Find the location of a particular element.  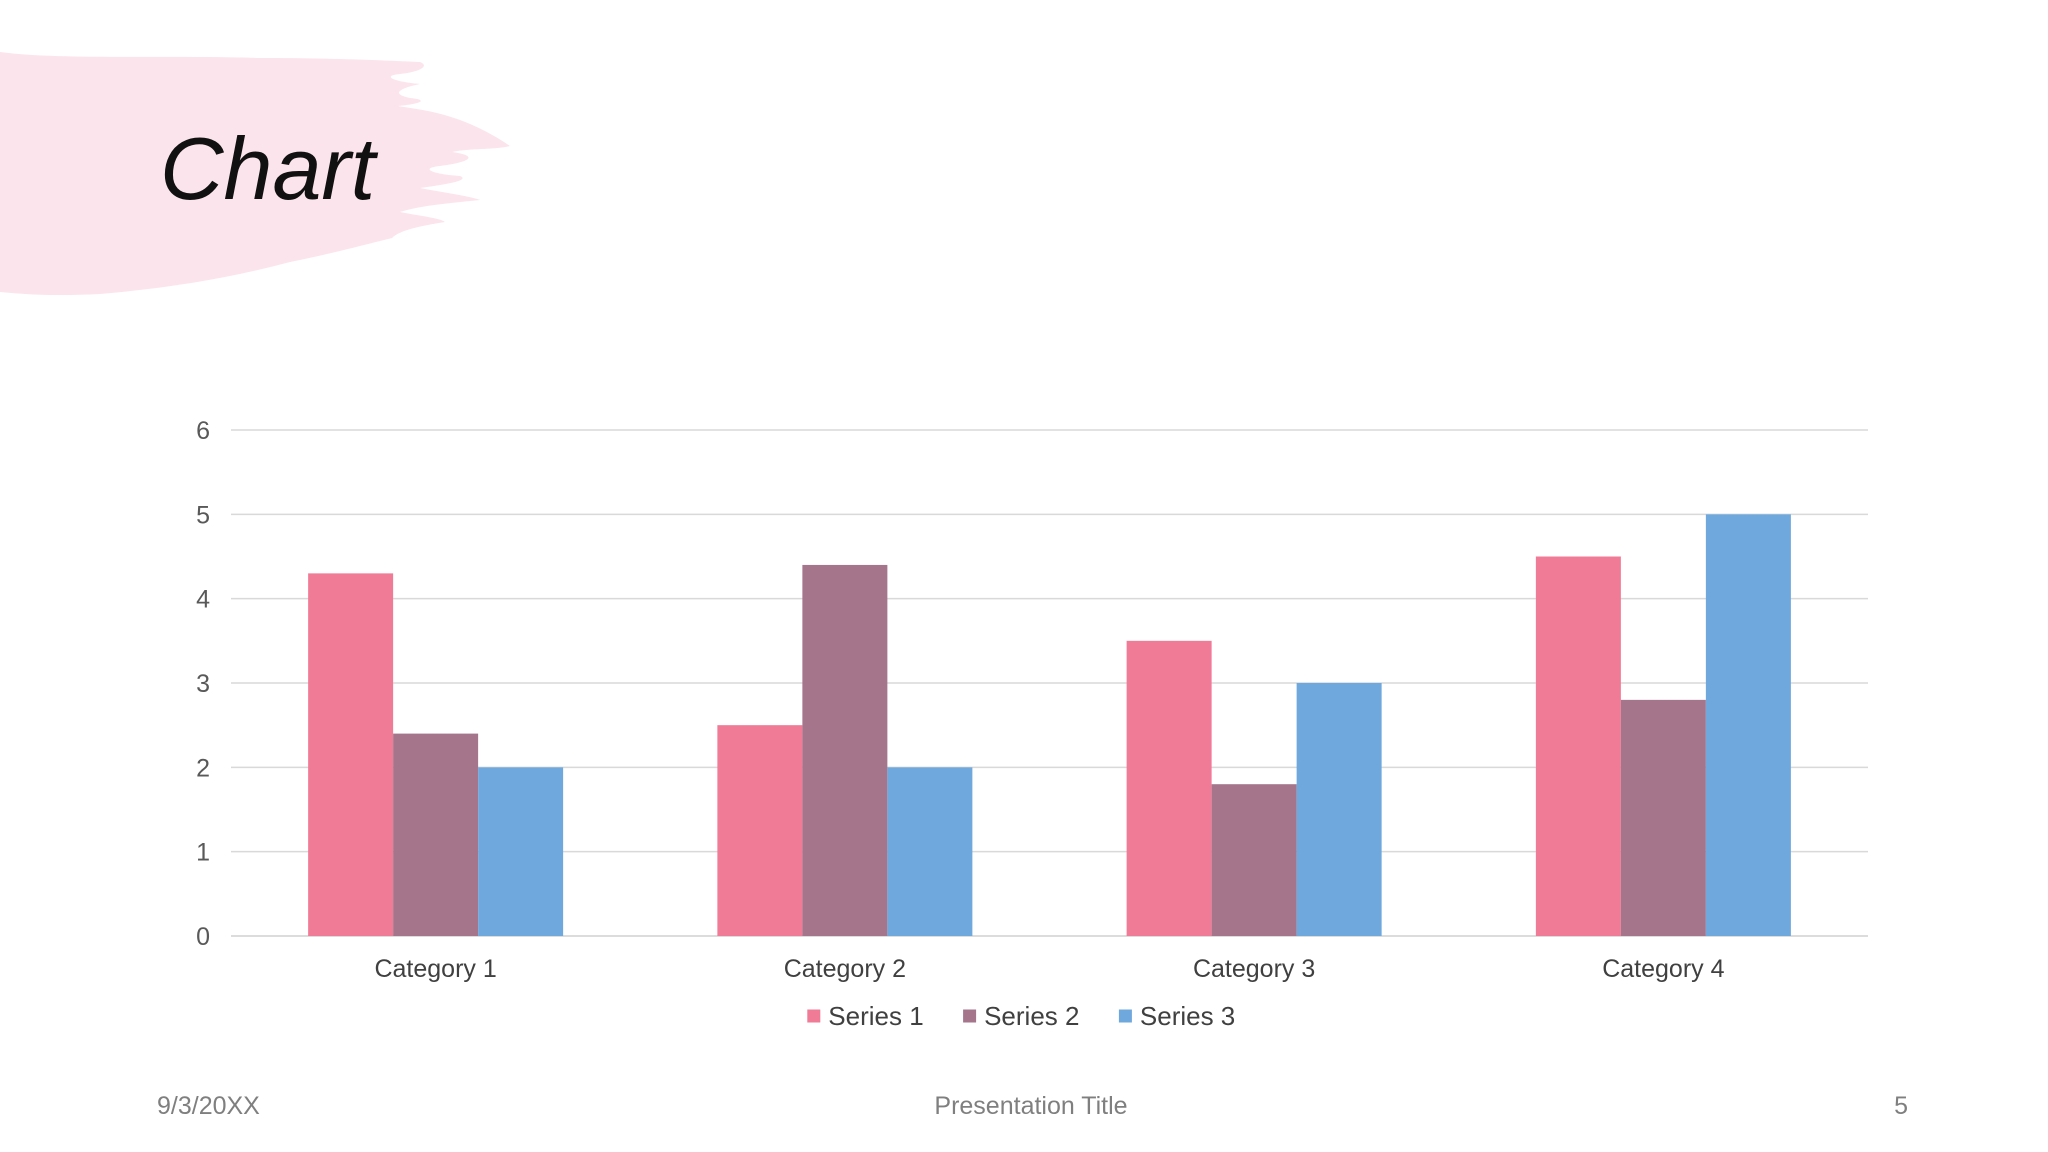

brush-shape is located at coordinates (255, 174).